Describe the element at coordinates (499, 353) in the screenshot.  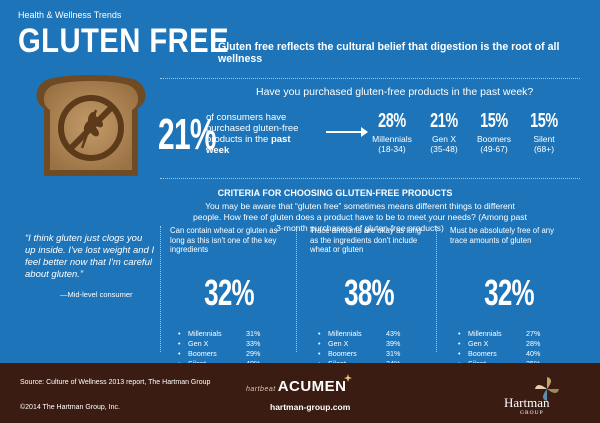
I see `table-row: • Boomers 40%` at that location.